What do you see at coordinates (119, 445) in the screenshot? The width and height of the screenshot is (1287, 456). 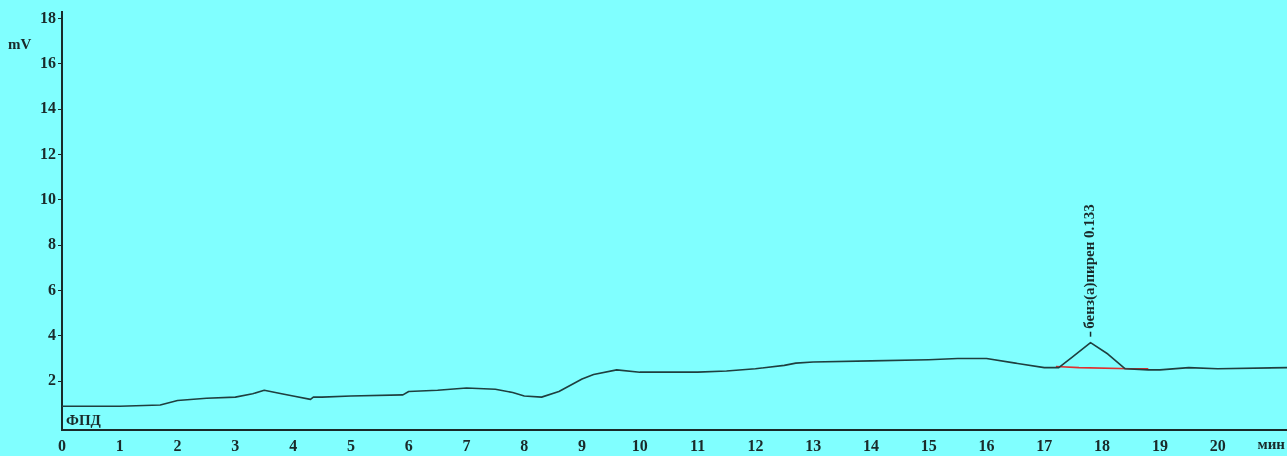 I see `x-tick-label: 1` at bounding box center [119, 445].